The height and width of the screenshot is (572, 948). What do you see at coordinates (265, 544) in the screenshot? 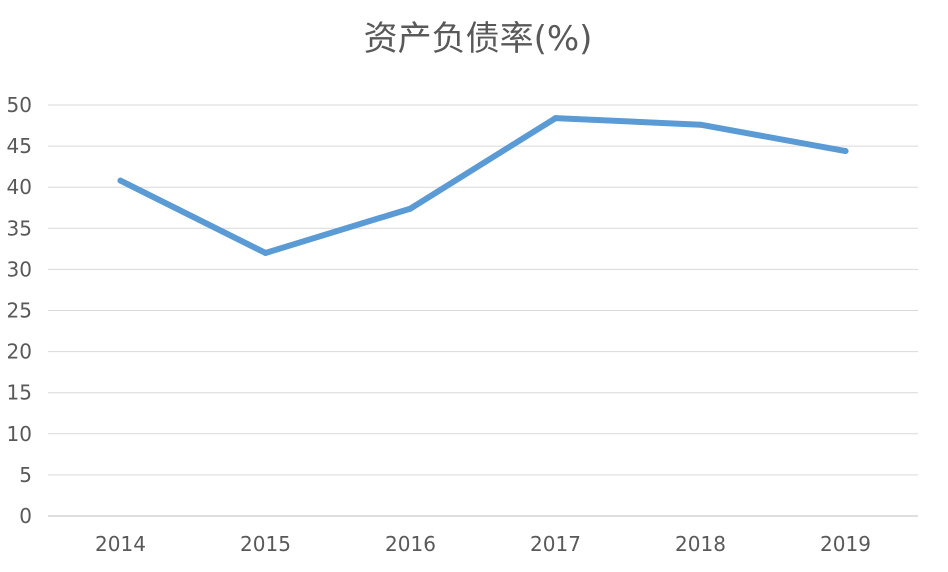
I see `x-tick-label: 2015` at bounding box center [265, 544].